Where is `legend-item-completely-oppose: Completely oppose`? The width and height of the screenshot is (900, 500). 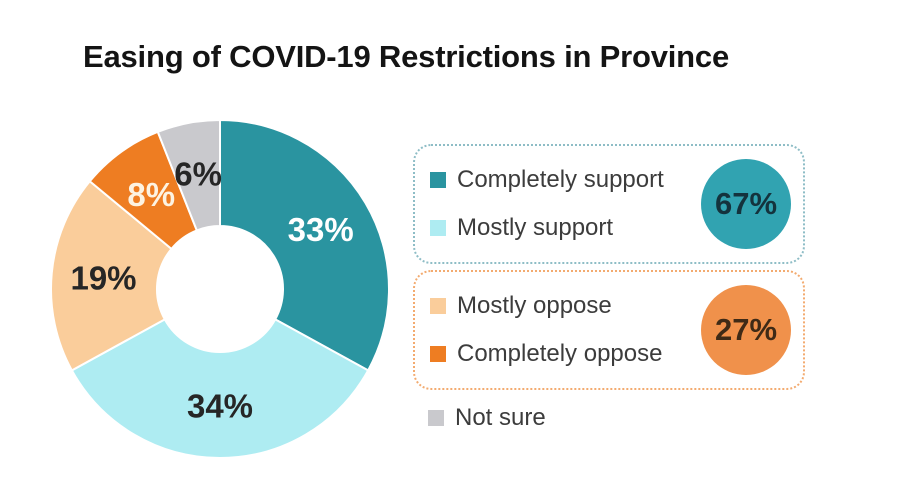
legend-item-completely-oppose: Completely oppose is located at coordinates (616, 354).